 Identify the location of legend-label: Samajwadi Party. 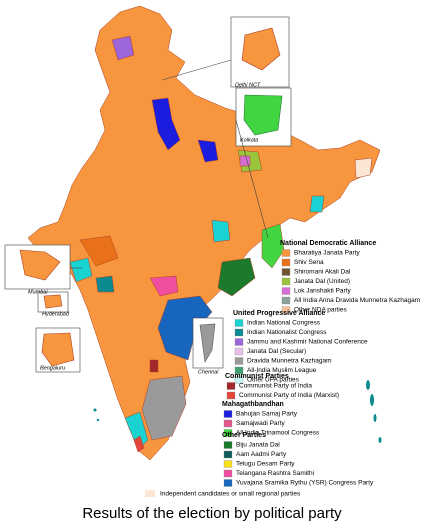
(261, 423).